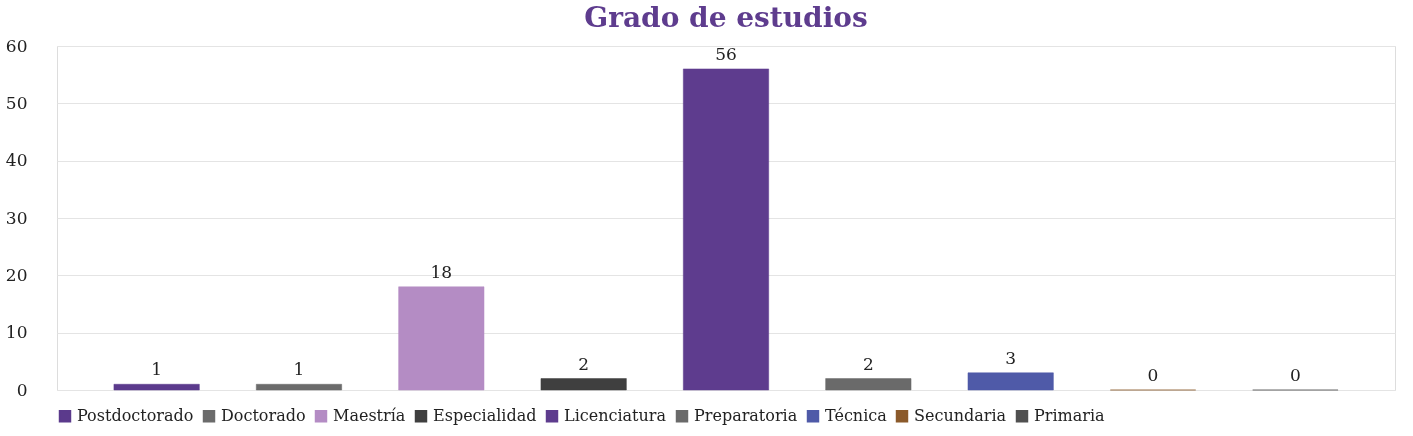  What do you see at coordinates (726, 53) in the screenshot?
I see `data-label: 56` at bounding box center [726, 53].